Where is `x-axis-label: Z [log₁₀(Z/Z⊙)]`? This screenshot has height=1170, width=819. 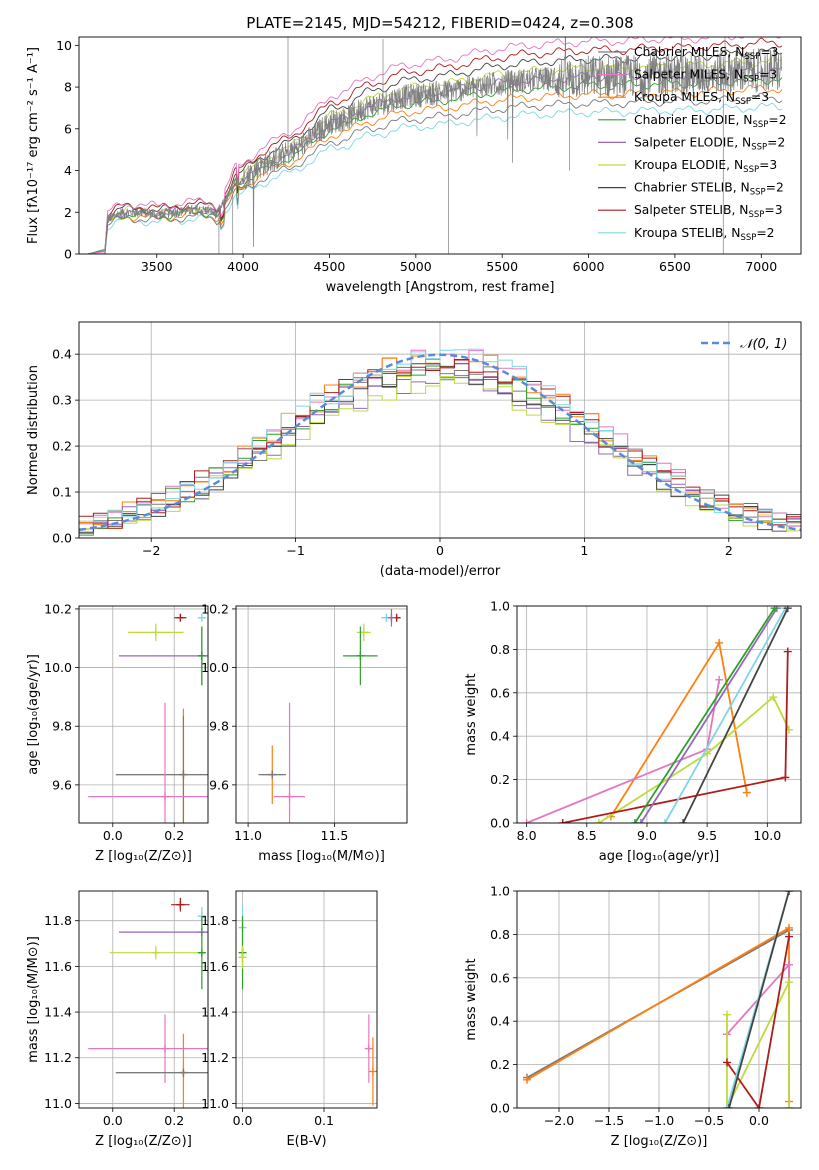
x-axis-label: Z [log₁₀(Z/Z⊙)] is located at coordinates (659, 1141).